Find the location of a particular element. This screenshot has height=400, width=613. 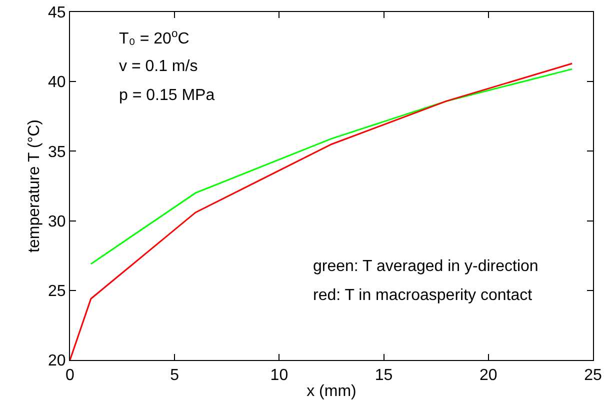

x-tick-label: 25 is located at coordinates (593, 375).